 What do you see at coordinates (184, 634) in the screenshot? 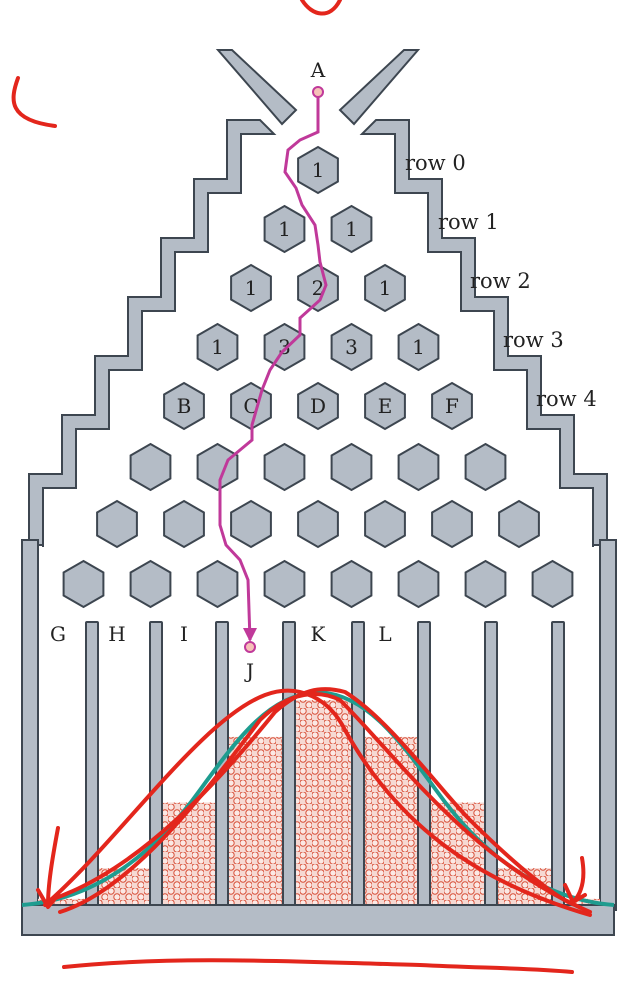
I see `bin-label-i: I` at bounding box center [184, 634].